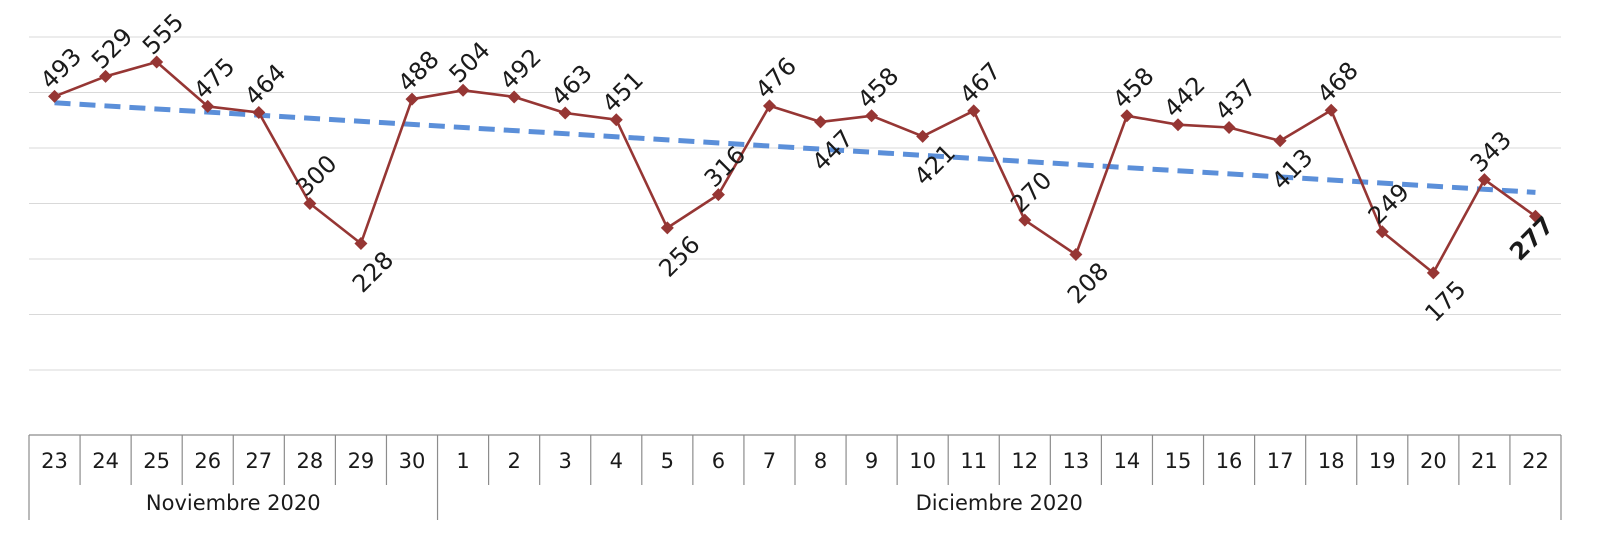  What do you see at coordinates (412, 461) in the screenshot?
I see `x-tick-label: 30` at bounding box center [412, 461].